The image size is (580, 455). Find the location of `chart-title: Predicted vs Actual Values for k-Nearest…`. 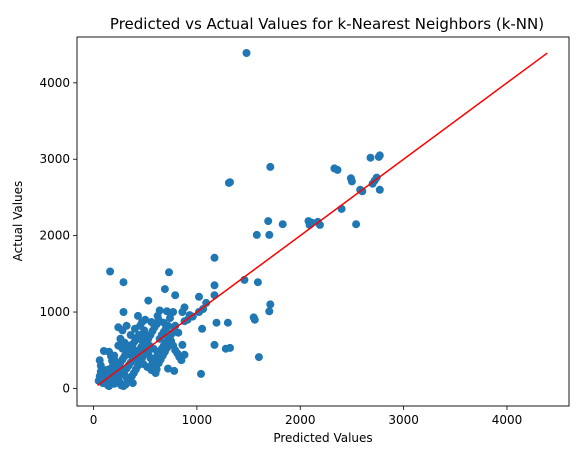

chart-title: Predicted vs Actual Values for k-Nearest… is located at coordinates (327, 24).